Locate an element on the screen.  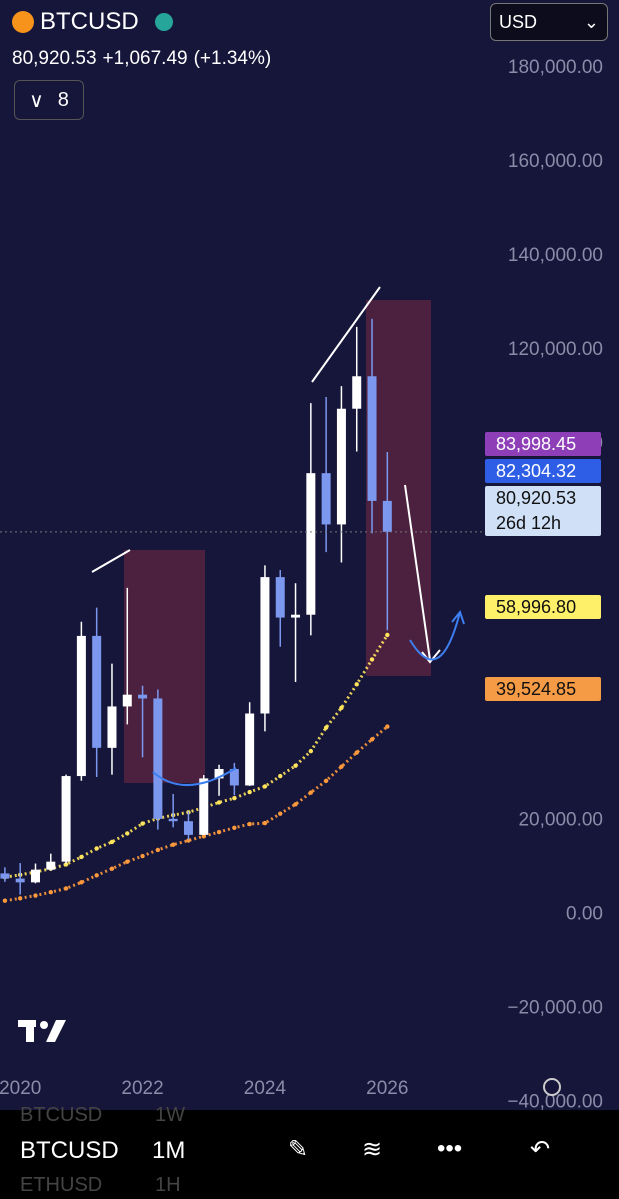
settings-icon is located at coordinates (552, 1087).